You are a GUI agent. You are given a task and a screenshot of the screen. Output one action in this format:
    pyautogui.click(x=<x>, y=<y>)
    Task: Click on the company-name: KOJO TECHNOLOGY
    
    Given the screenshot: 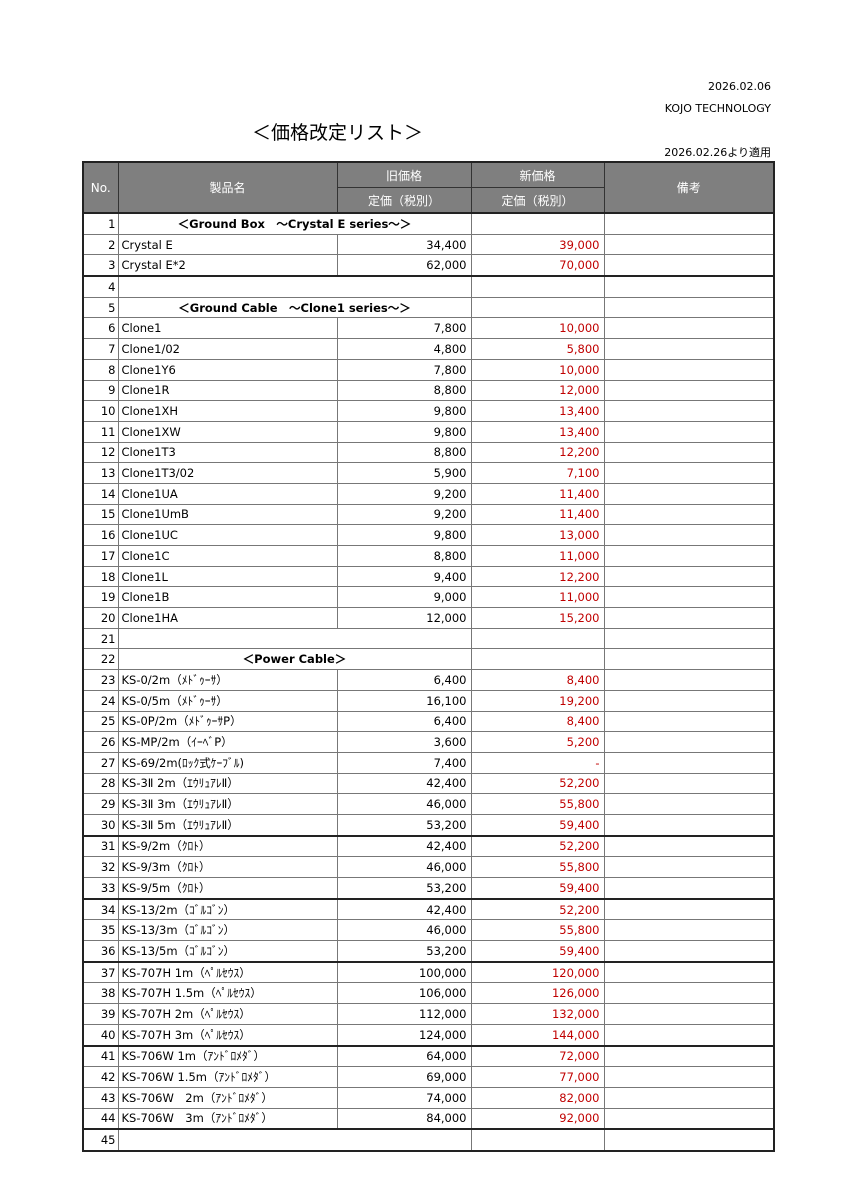 What is the action you would take?
    pyautogui.click(x=717, y=108)
    